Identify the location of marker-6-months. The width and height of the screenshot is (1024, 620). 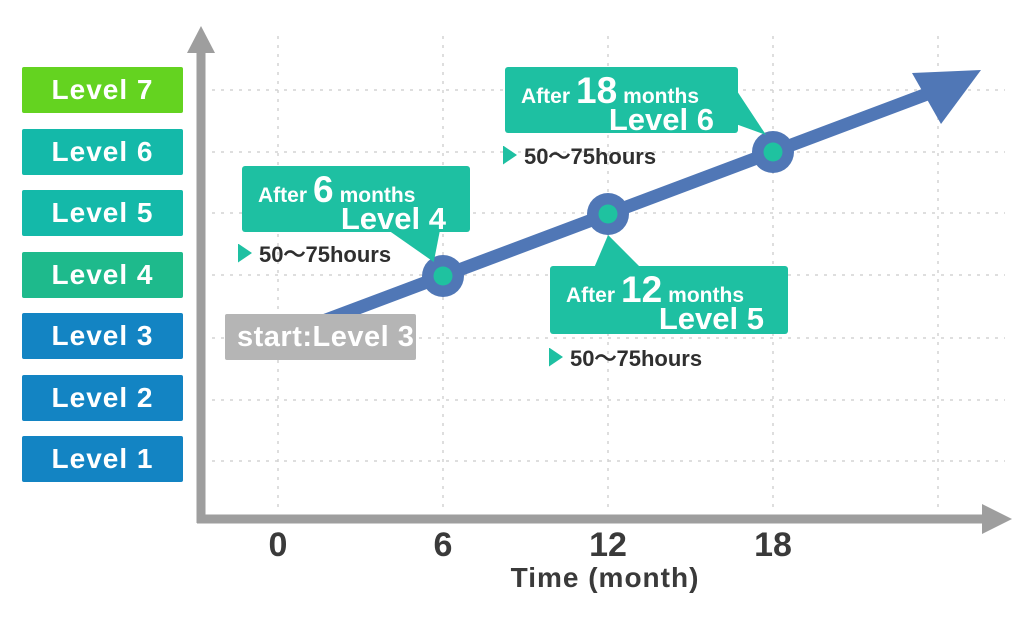
(443, 276).